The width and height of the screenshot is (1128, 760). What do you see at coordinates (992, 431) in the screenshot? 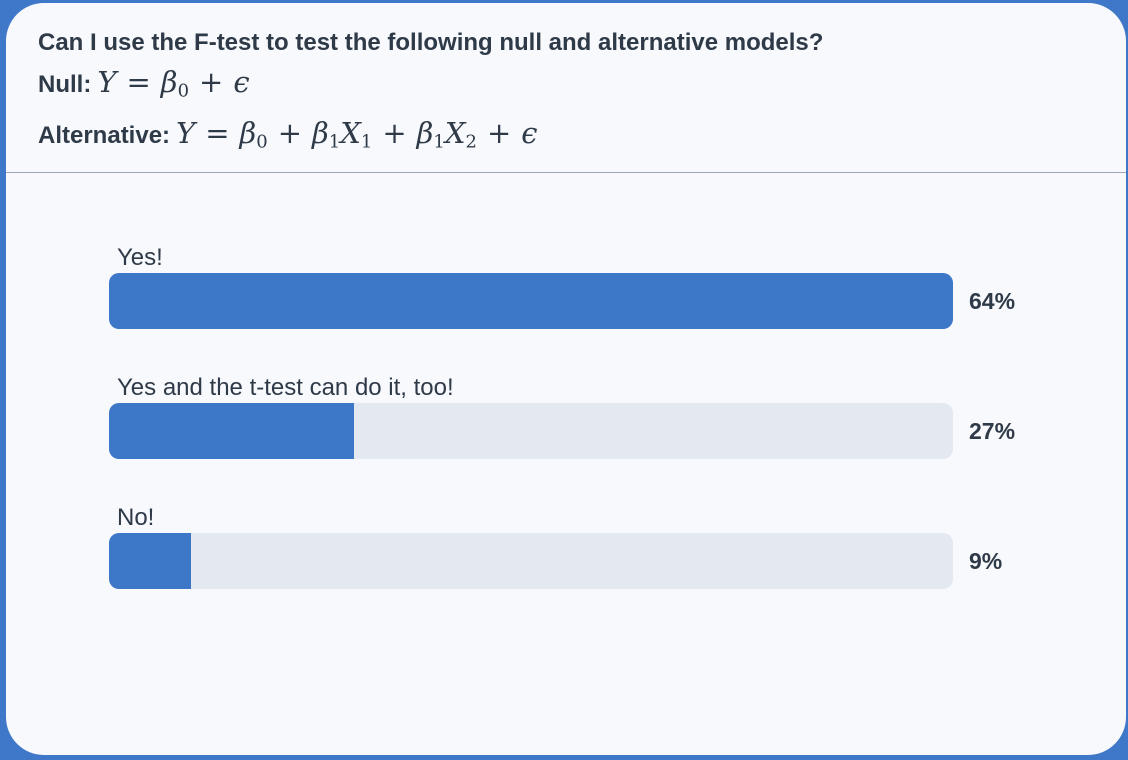
I see `option-percent: 27%` at bounding box center [992, 431].